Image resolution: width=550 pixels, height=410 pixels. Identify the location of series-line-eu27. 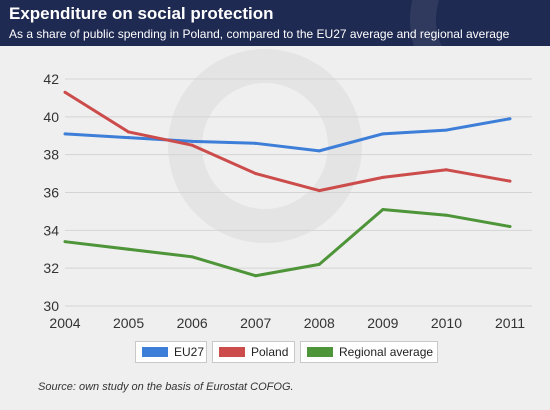
(287, 135).